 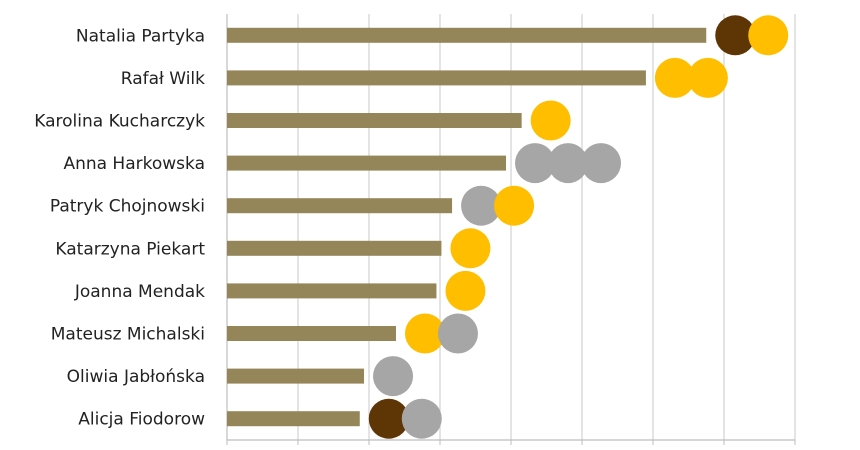 What do you see at coordinates (119, 122) in the screenshot?
I see `athlete-label-3: Karolina Kucharczyk` at bounding box center [119, 122].